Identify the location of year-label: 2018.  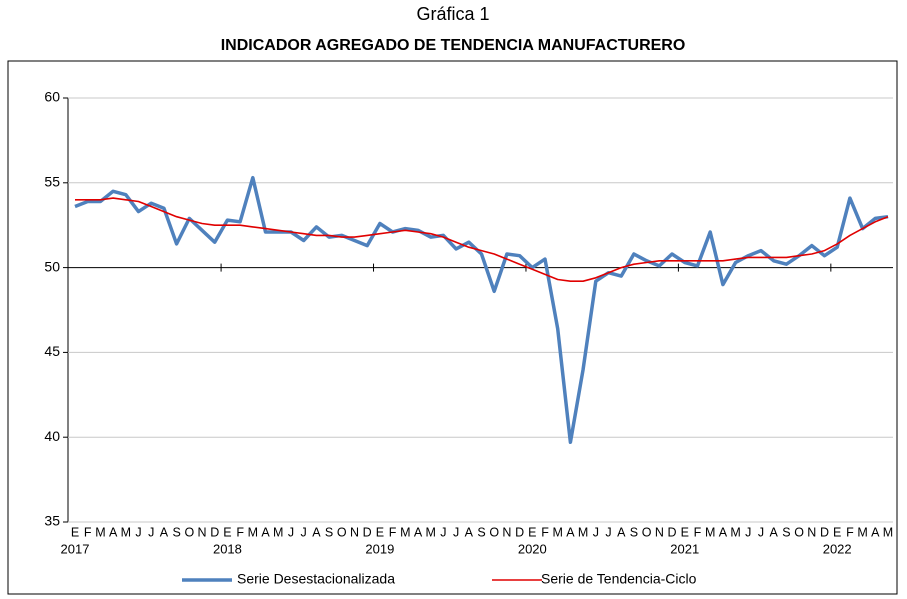
(227, 548).